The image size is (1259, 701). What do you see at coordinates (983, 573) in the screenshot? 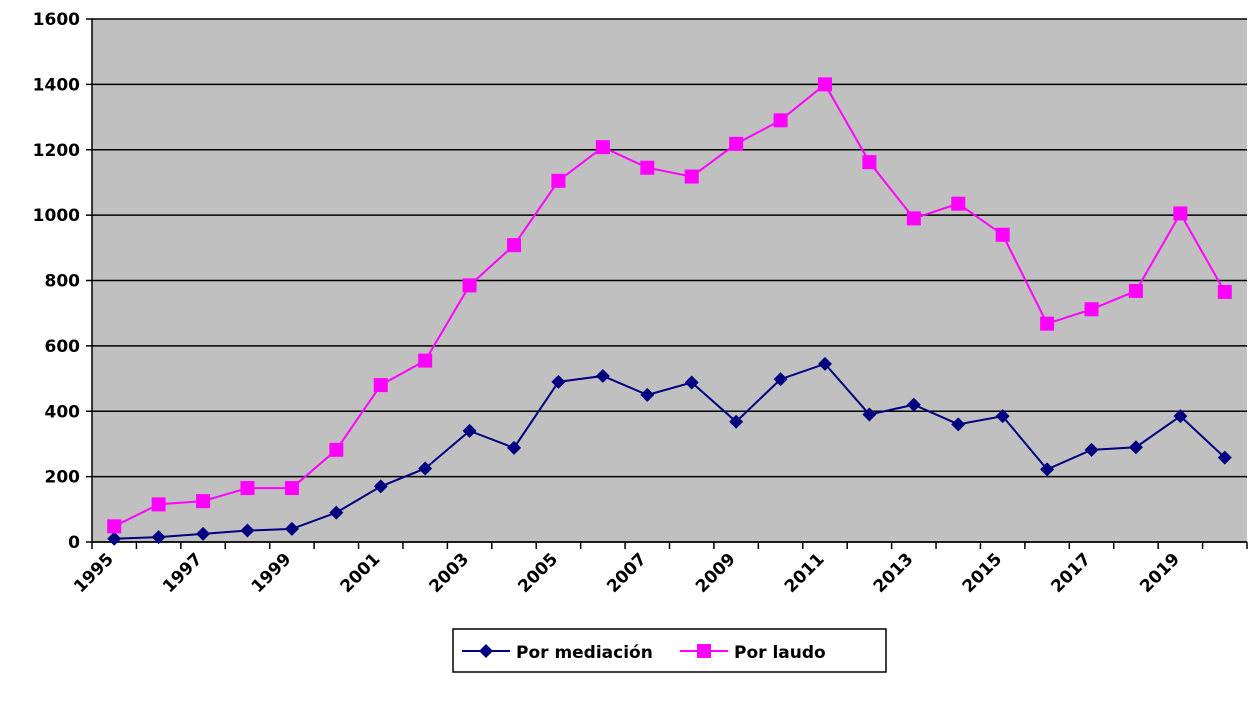
I see `x-tick-label: 2015` at bounding box center [983, 573].